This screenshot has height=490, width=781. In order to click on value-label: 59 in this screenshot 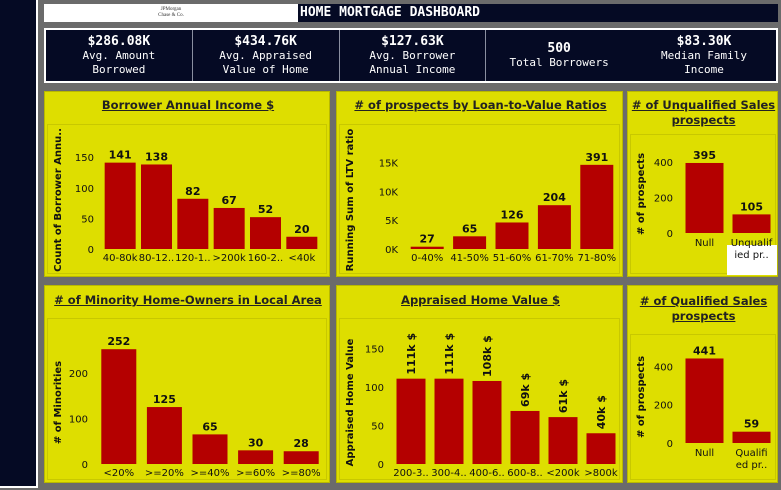, I will do `click(751, 424)`.